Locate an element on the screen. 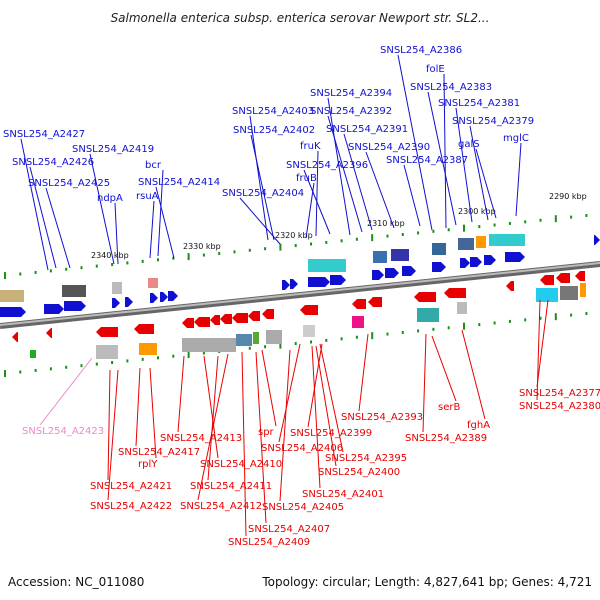 Image resolution: width=600 pixels, height=600 pixels. scale-label-2320: 2320 kbp is located at coordinates (294, 235).